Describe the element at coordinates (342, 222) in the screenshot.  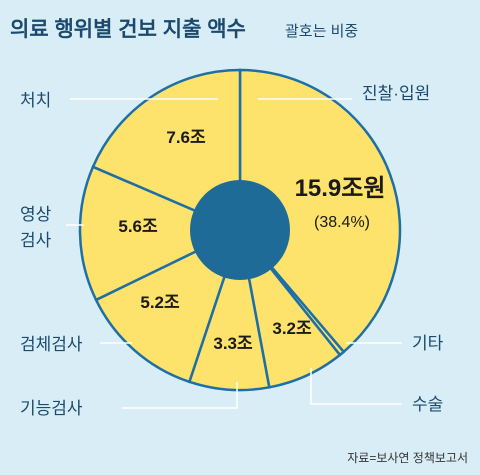
I see `share-annotation: (38.4%)` at that location.